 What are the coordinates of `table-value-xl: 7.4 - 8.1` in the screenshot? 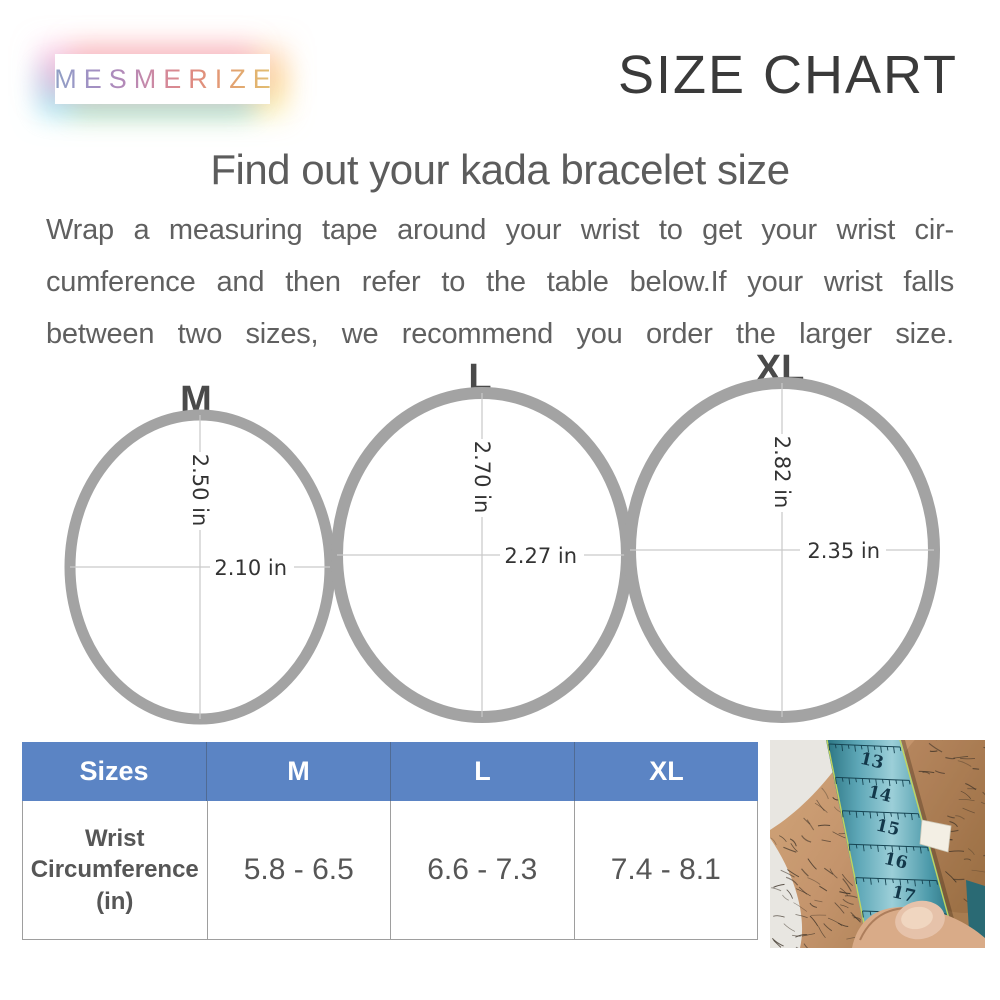 It's located at (665, 870).